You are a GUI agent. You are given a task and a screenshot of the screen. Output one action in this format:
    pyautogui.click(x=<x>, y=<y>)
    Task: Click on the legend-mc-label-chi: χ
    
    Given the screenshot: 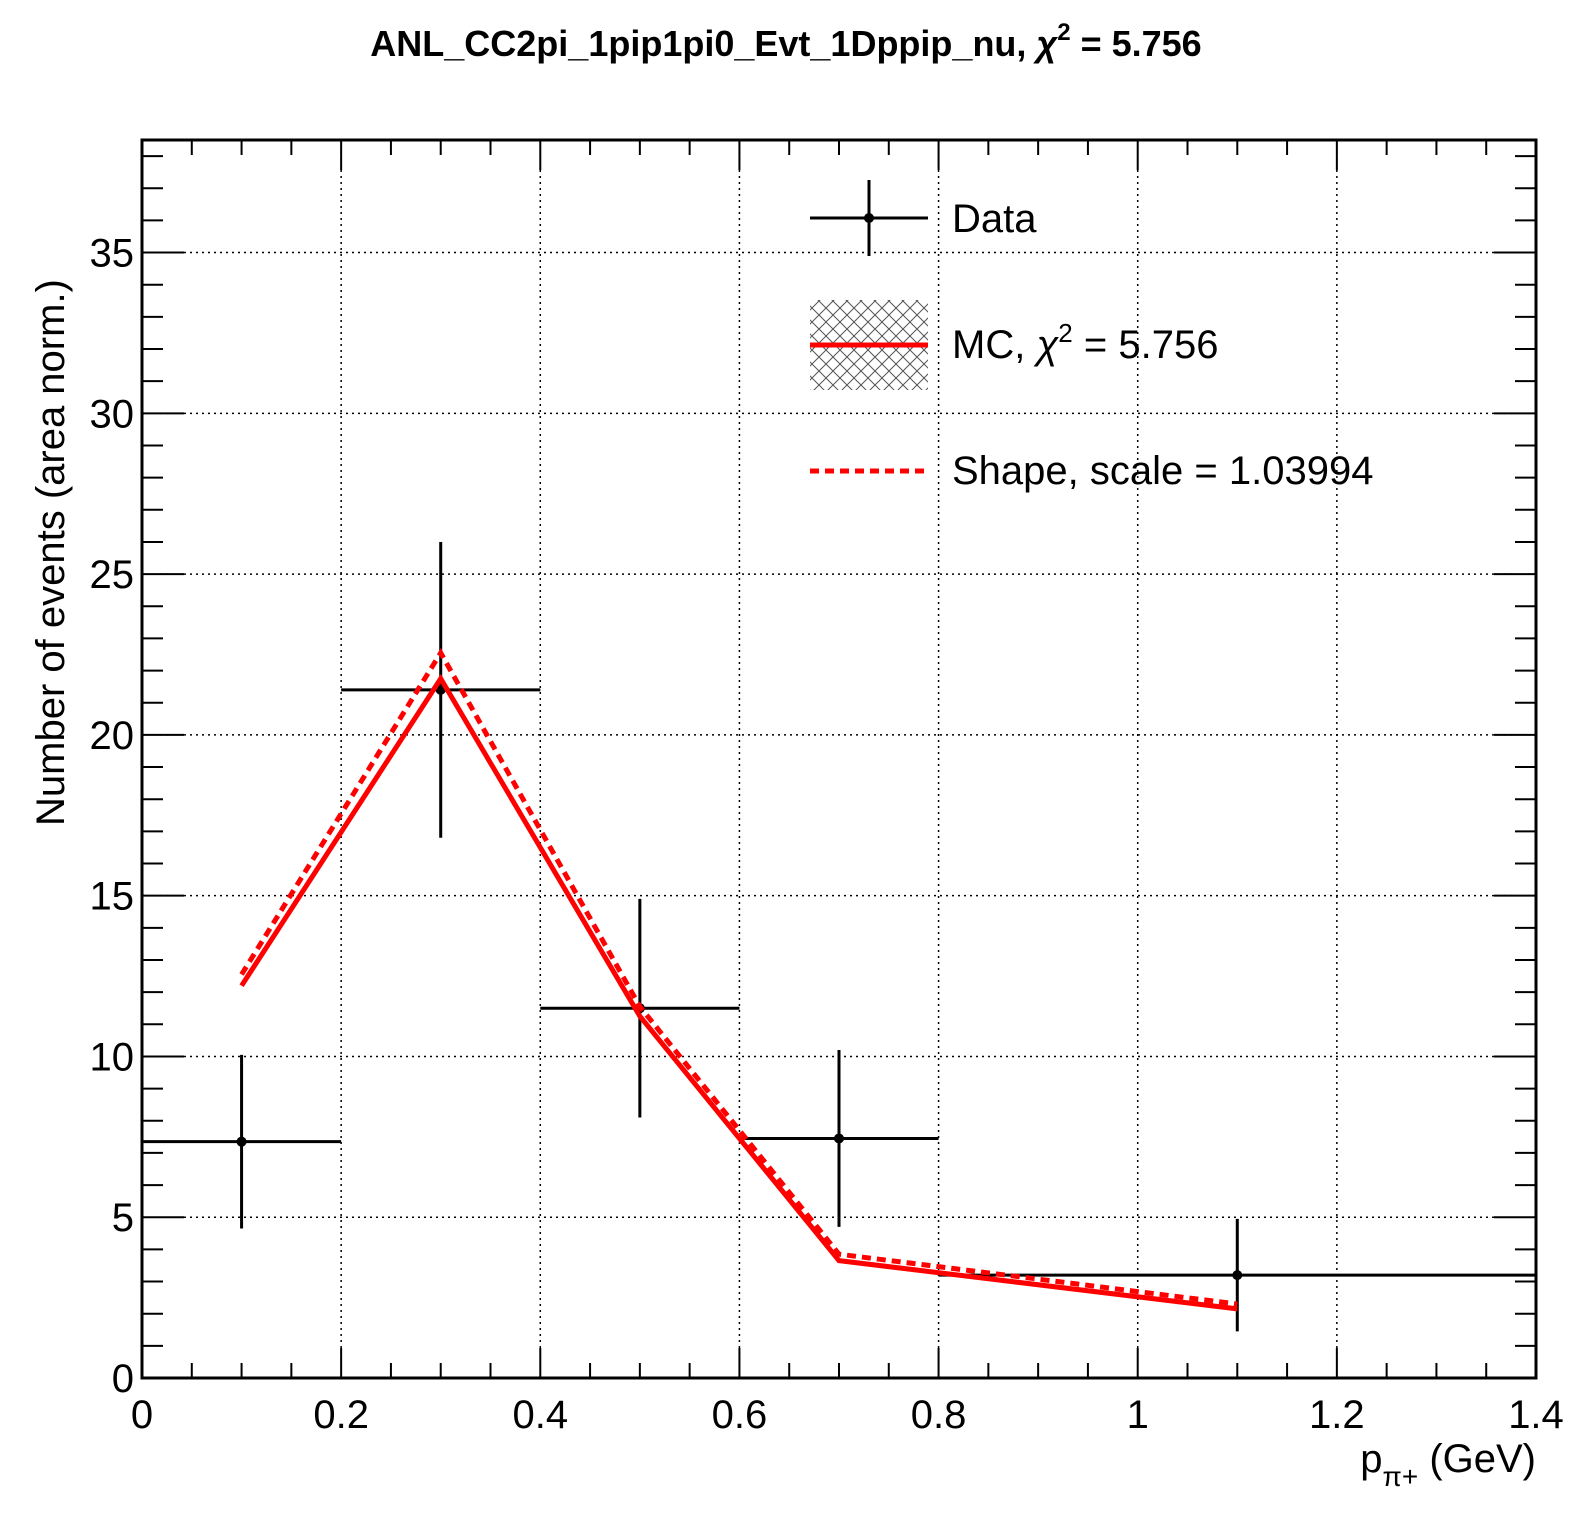 What is the action you would take?
    pyautogui.click(x=1046, y=345)
    